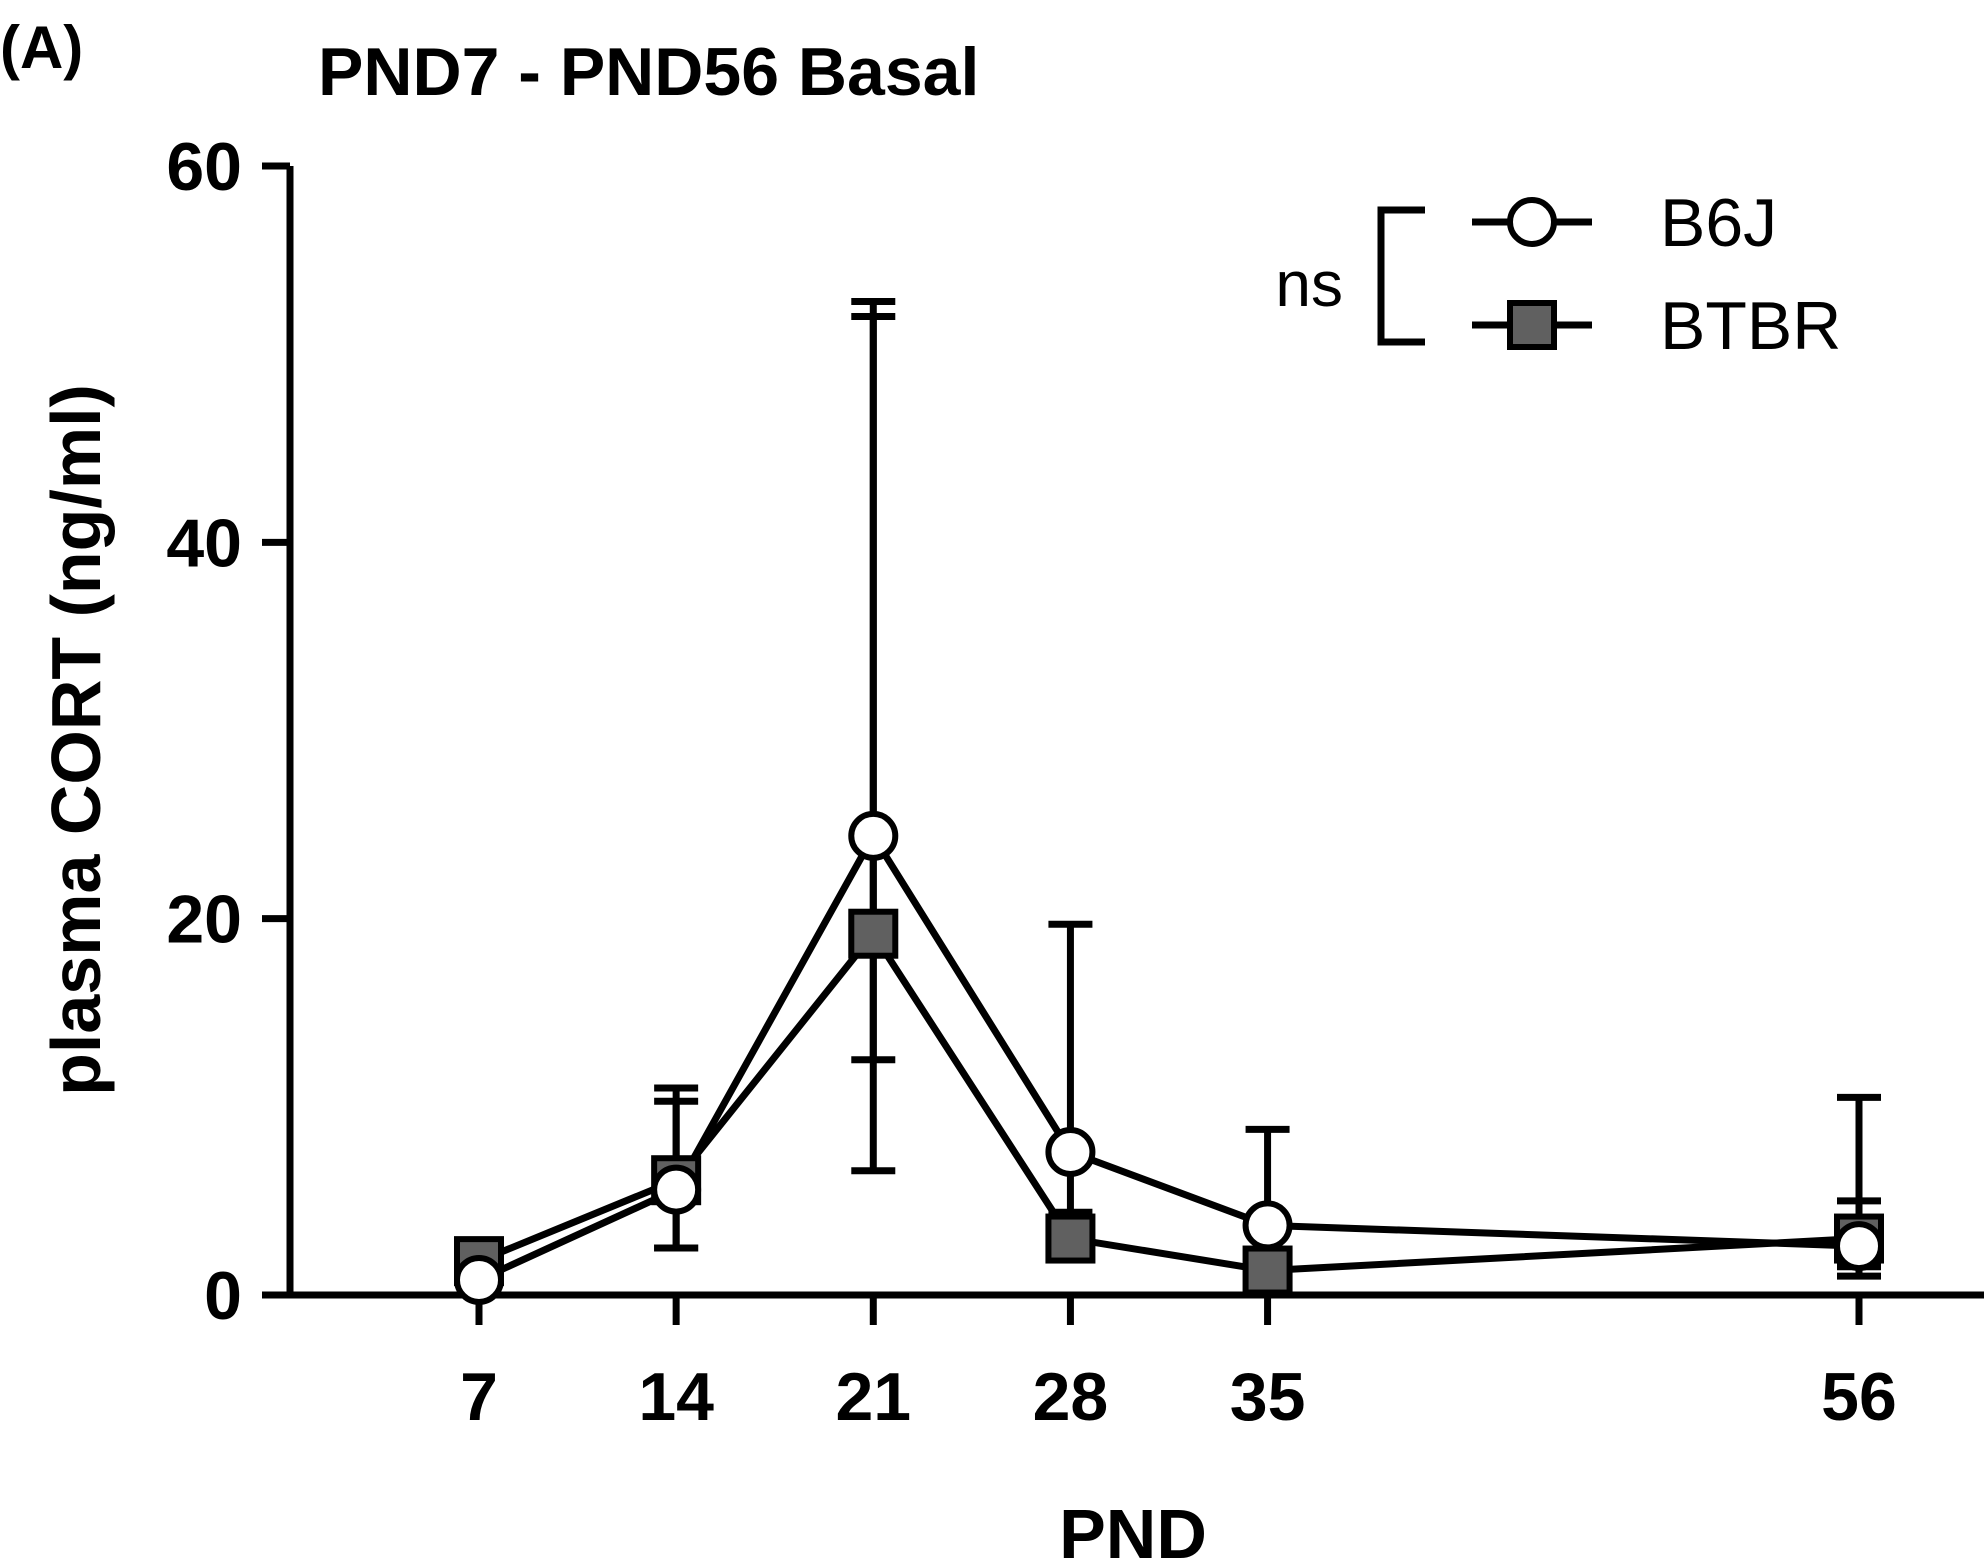 The height and width of the screenshot is (1567, 1984). What do you see at coordinates (228, 731) in the screenshot?
I see `y-axis-ticks: 0 20 40 60` at bounding box center [228, 731].